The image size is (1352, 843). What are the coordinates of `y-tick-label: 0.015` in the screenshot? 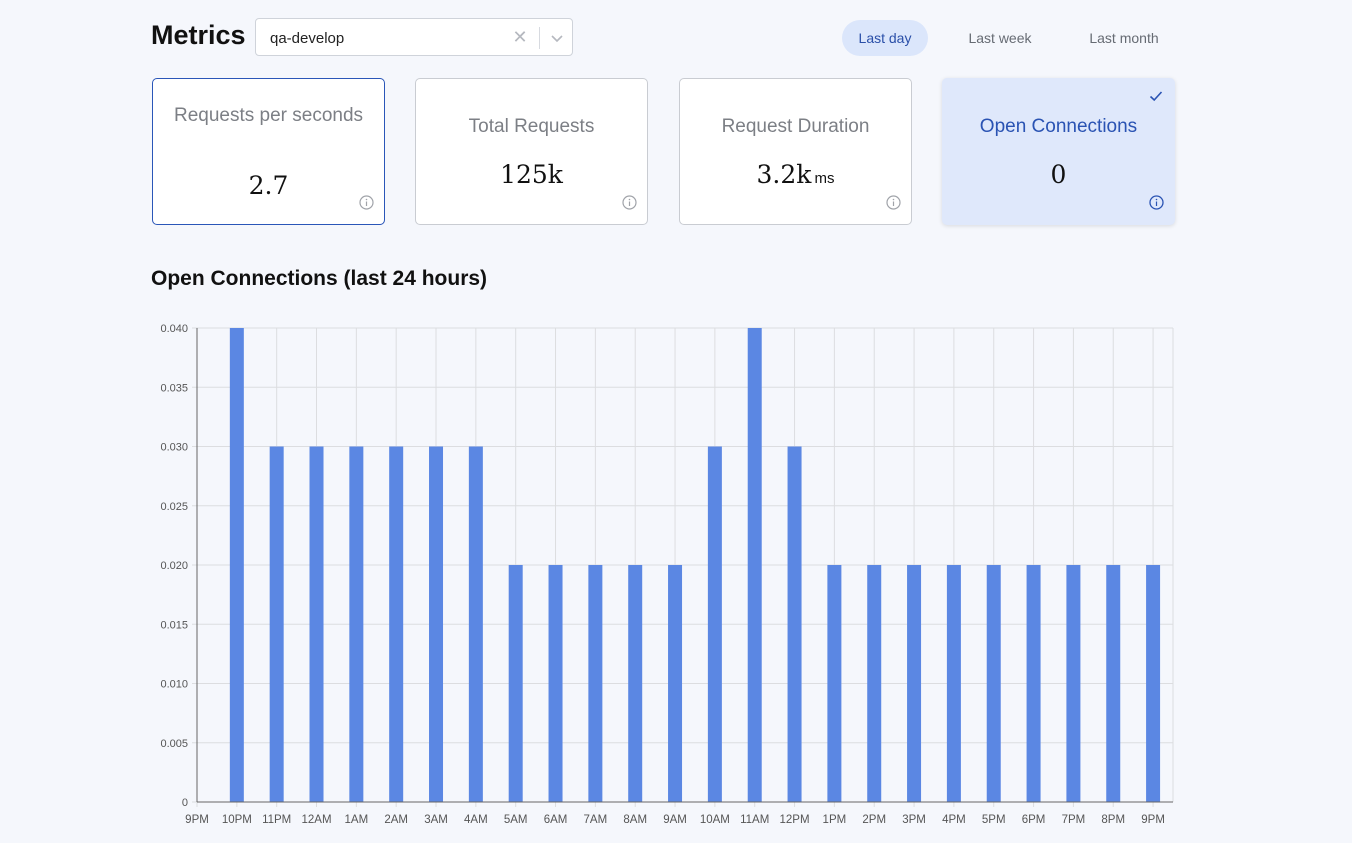 It's located at (174, 625).